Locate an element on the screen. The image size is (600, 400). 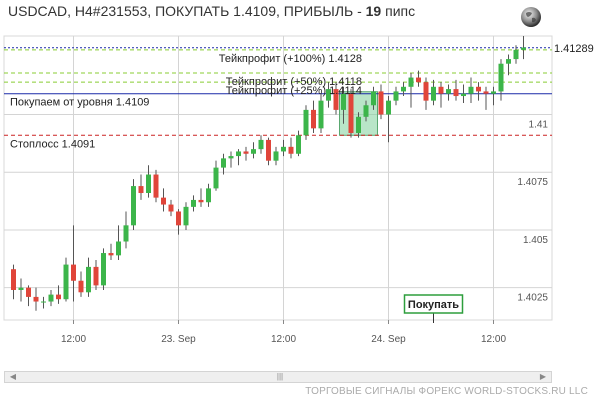
buy-marker: Покупать is located at coordinates (433, 308).